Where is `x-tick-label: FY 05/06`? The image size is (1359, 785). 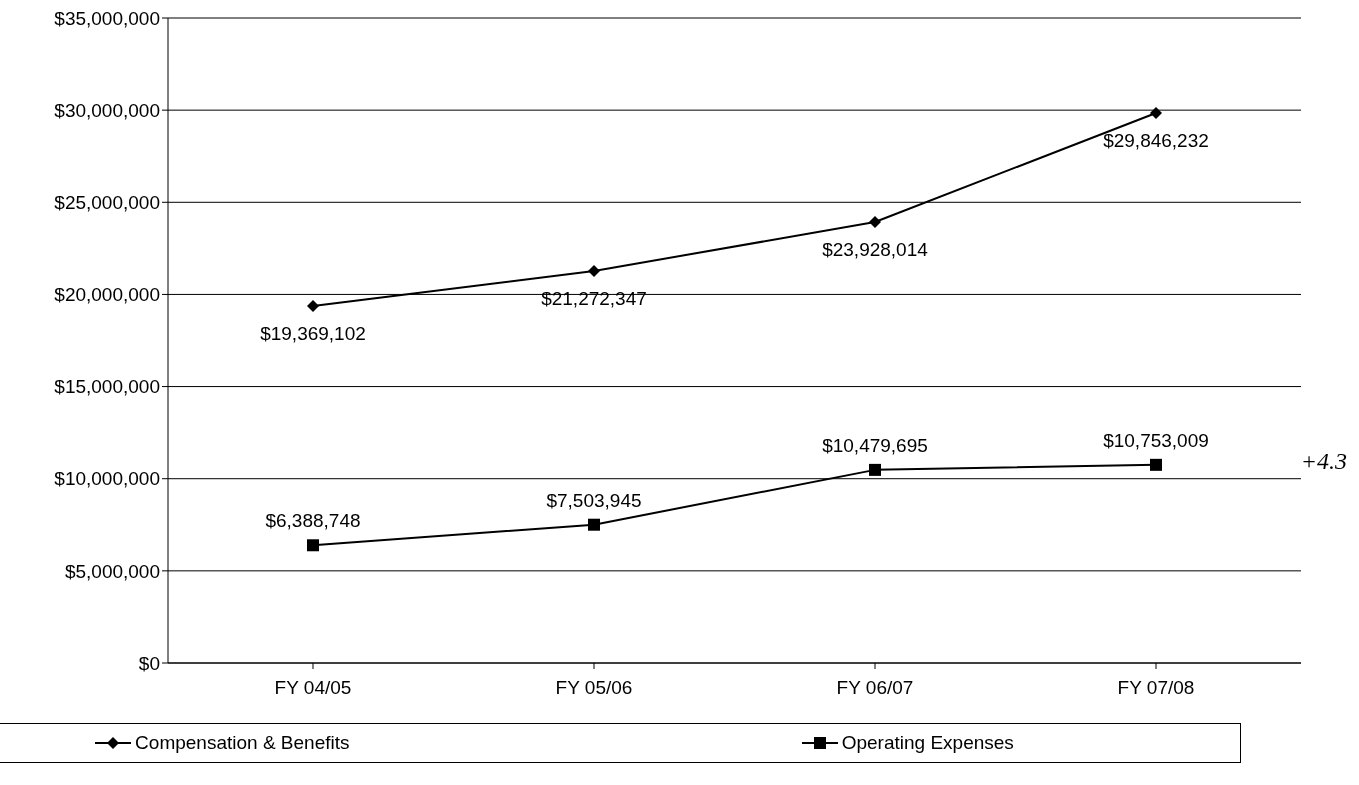 x-tick-label: FY 05/06 is located at coordinates (594, 688).